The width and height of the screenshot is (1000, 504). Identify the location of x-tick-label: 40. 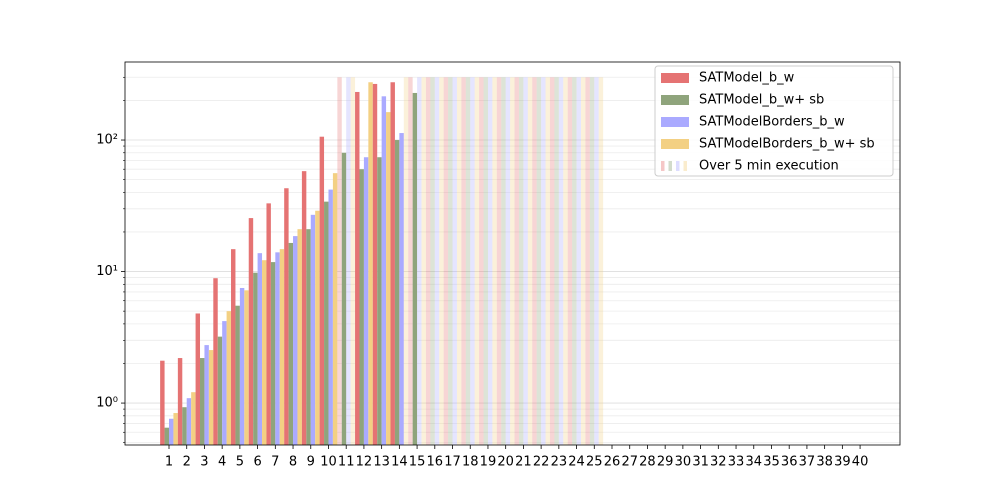
(860, 462).